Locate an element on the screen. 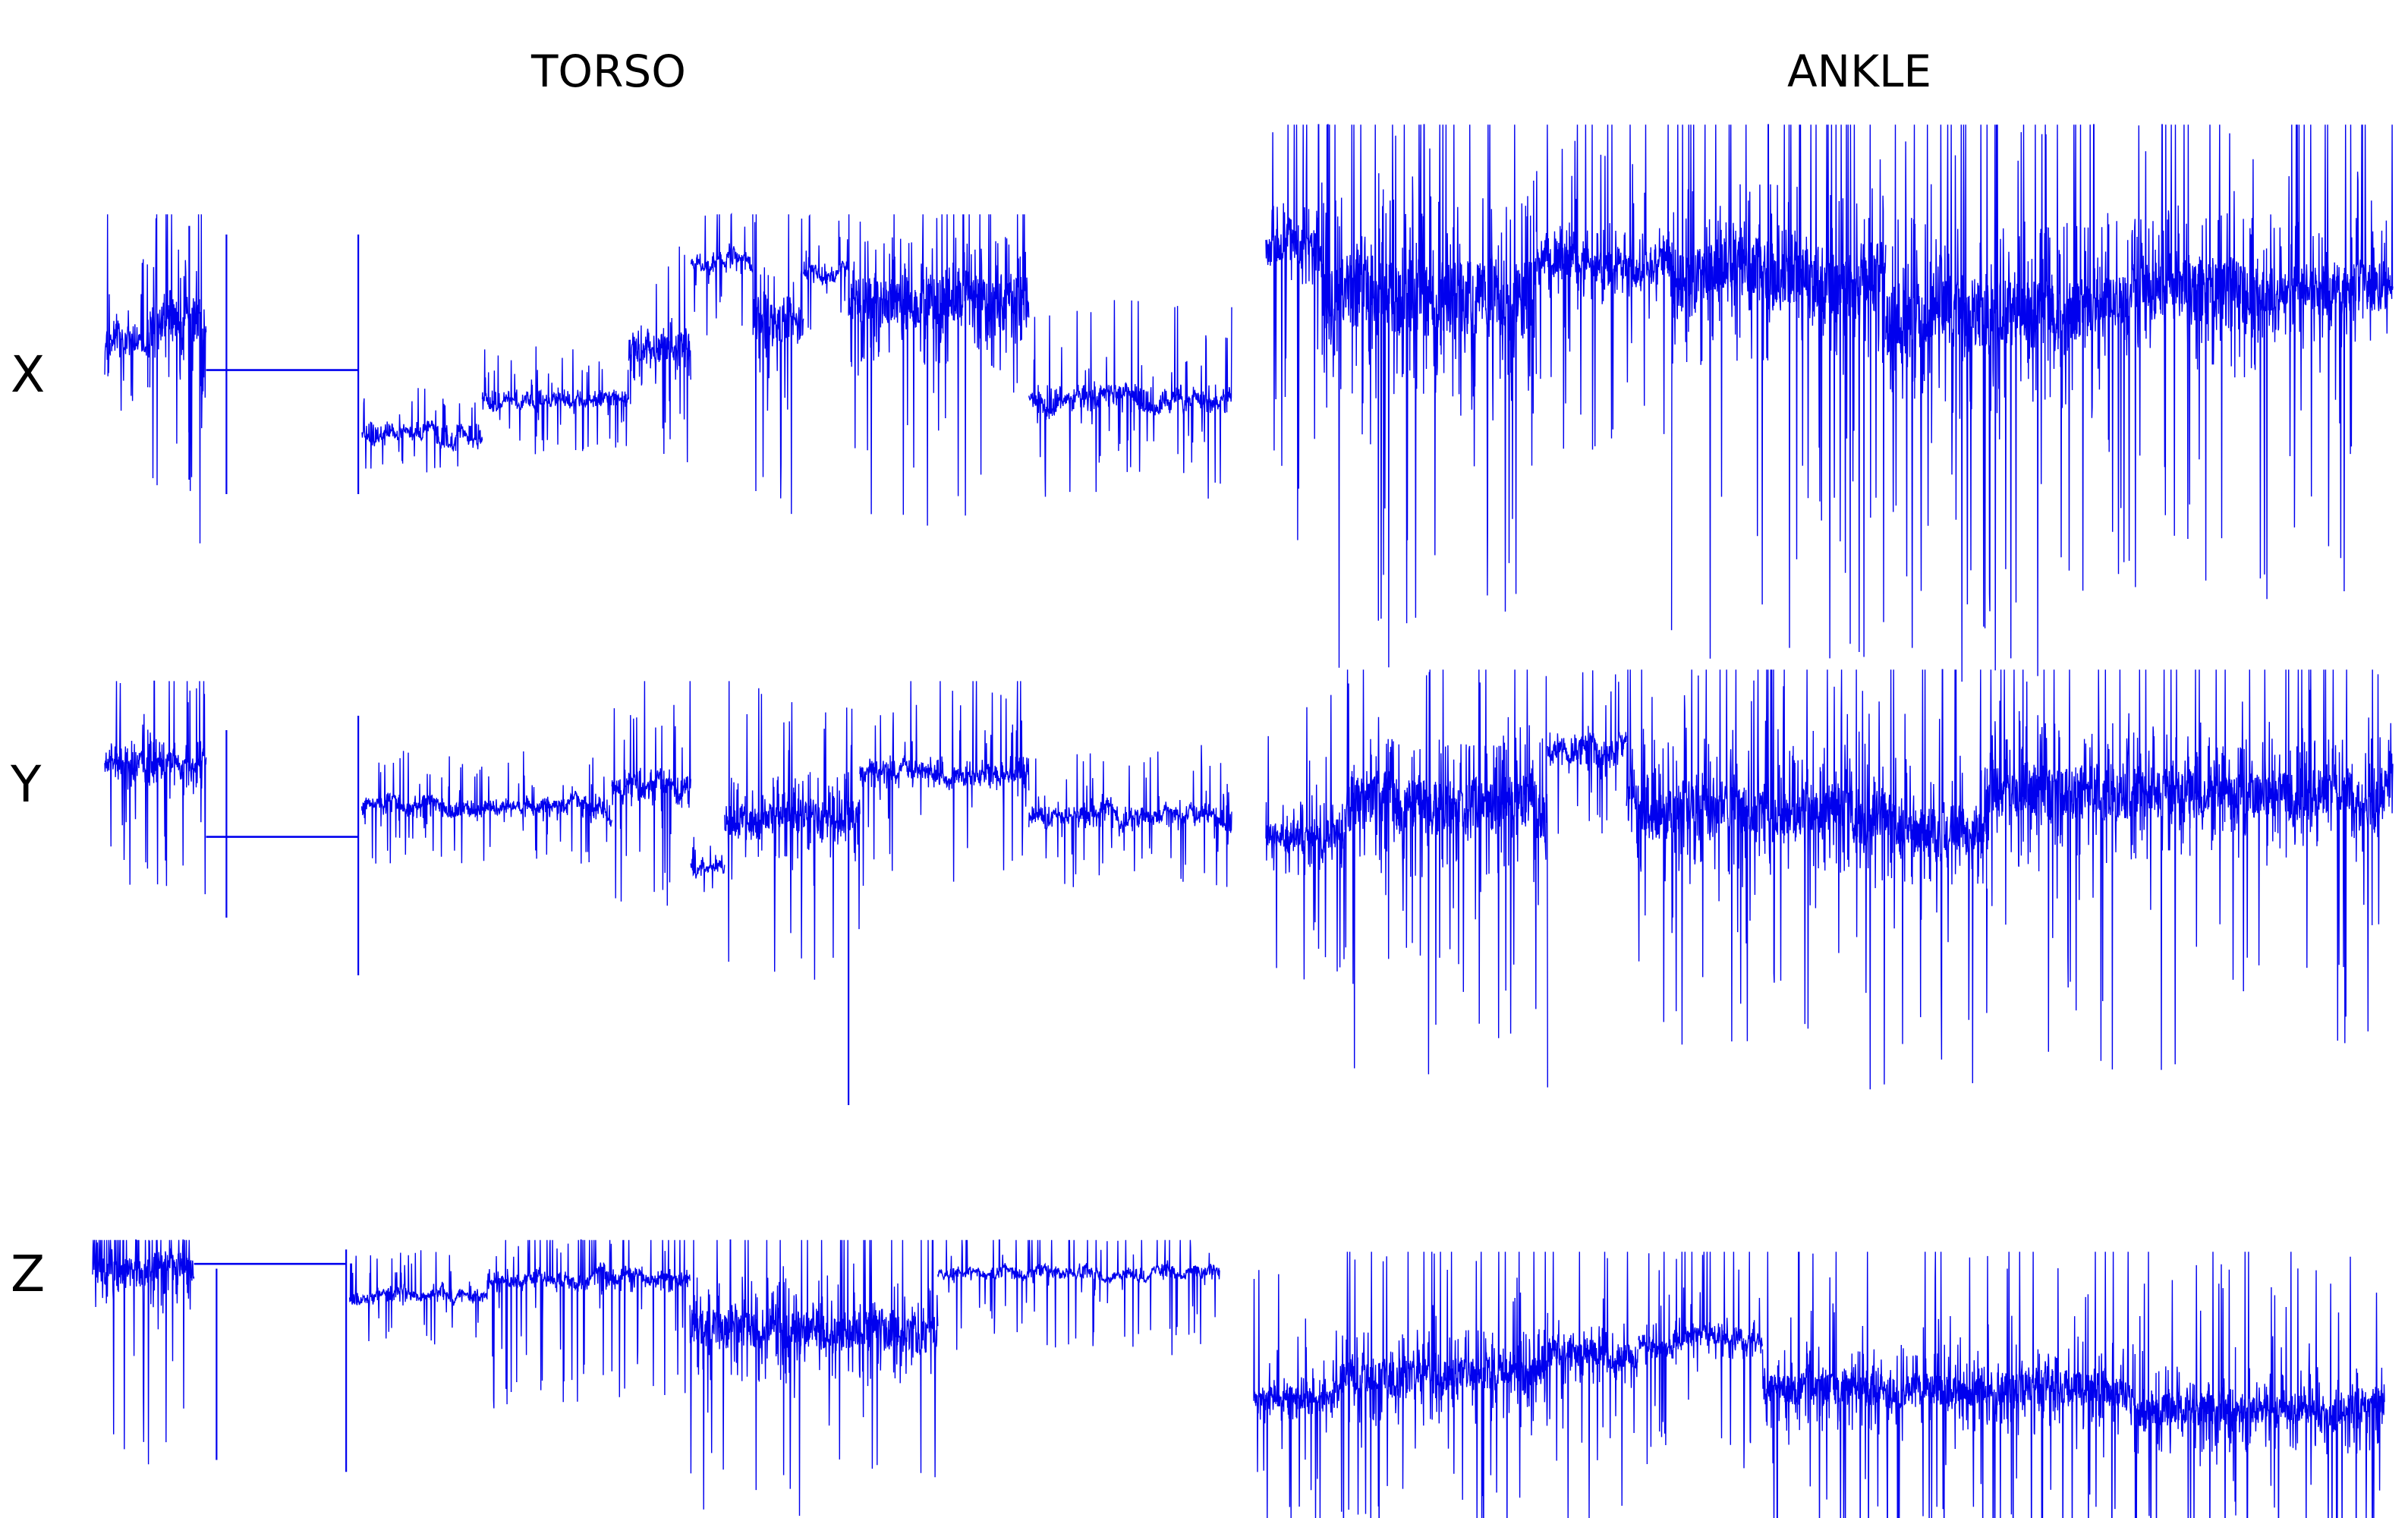 This screenshot has height=1518, width=2408. signal-torso-z is located at coordinates (656, 1377).